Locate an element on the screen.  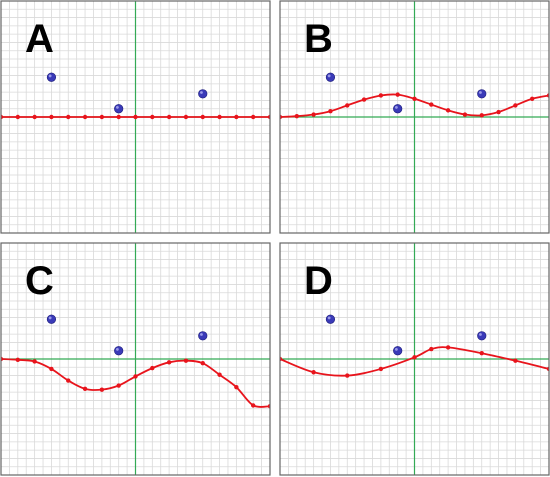
panel-label: B is located at coordinates (318, 39).